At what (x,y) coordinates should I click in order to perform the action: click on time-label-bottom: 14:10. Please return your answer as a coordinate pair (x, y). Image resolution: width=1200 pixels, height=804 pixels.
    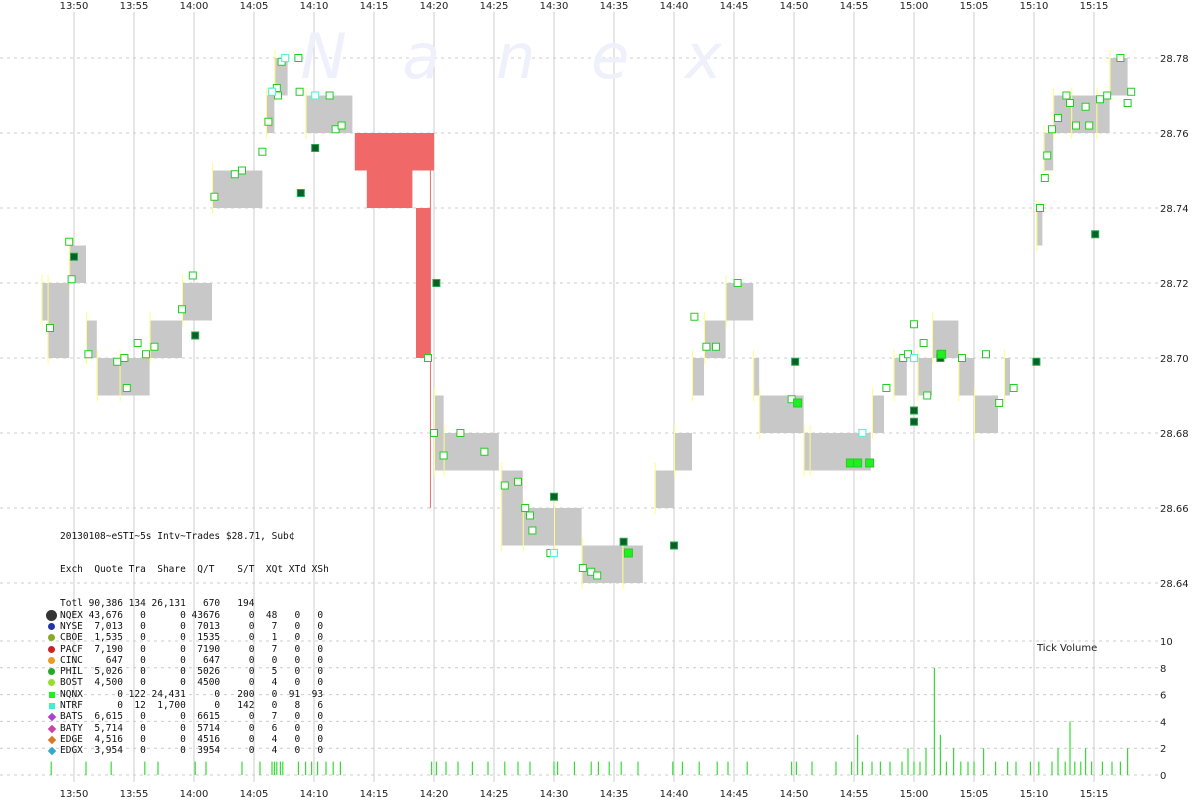
    Looking at the image, I should click on (314, 794).